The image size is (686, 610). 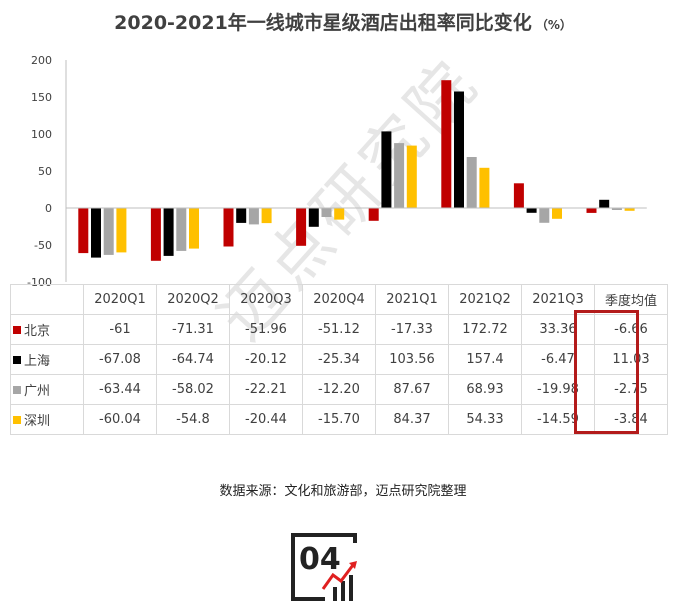 What do you see at coordinates (485, 299) in the screenshot?
I see `column-header: 2021Q2` at bounding box center [485, 299].